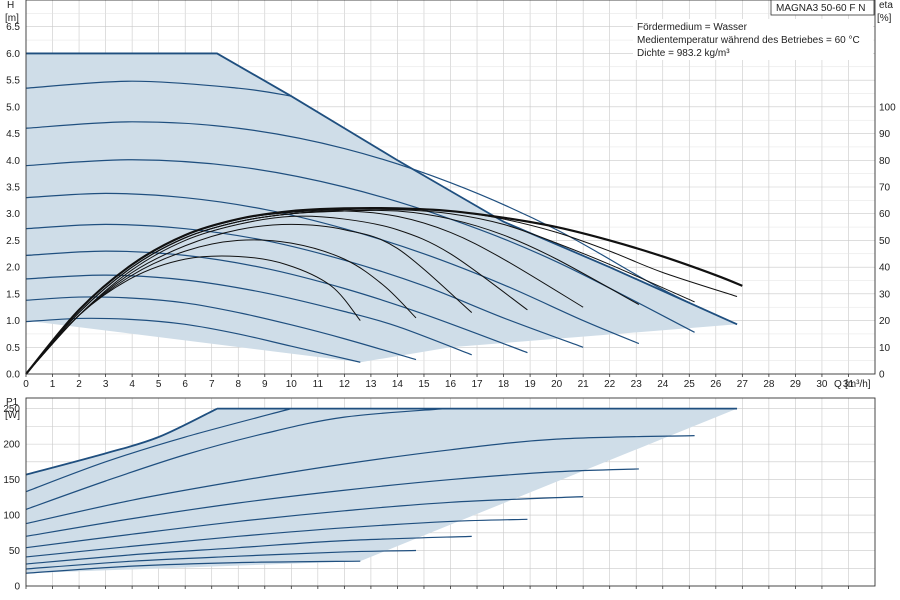 Image resolution: width=900 pixels, height=600 pixels. I want to click on x-tick-label: 29, so click(796, 384).